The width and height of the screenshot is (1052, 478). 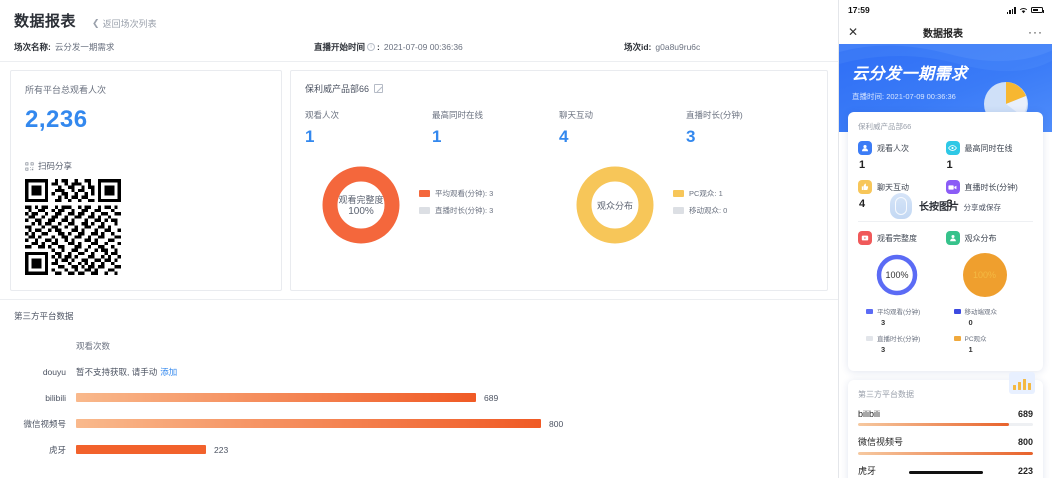 I want to click on mobile-nav-bar: ✕ 数据报表 ···, so click(x=945, y=32).